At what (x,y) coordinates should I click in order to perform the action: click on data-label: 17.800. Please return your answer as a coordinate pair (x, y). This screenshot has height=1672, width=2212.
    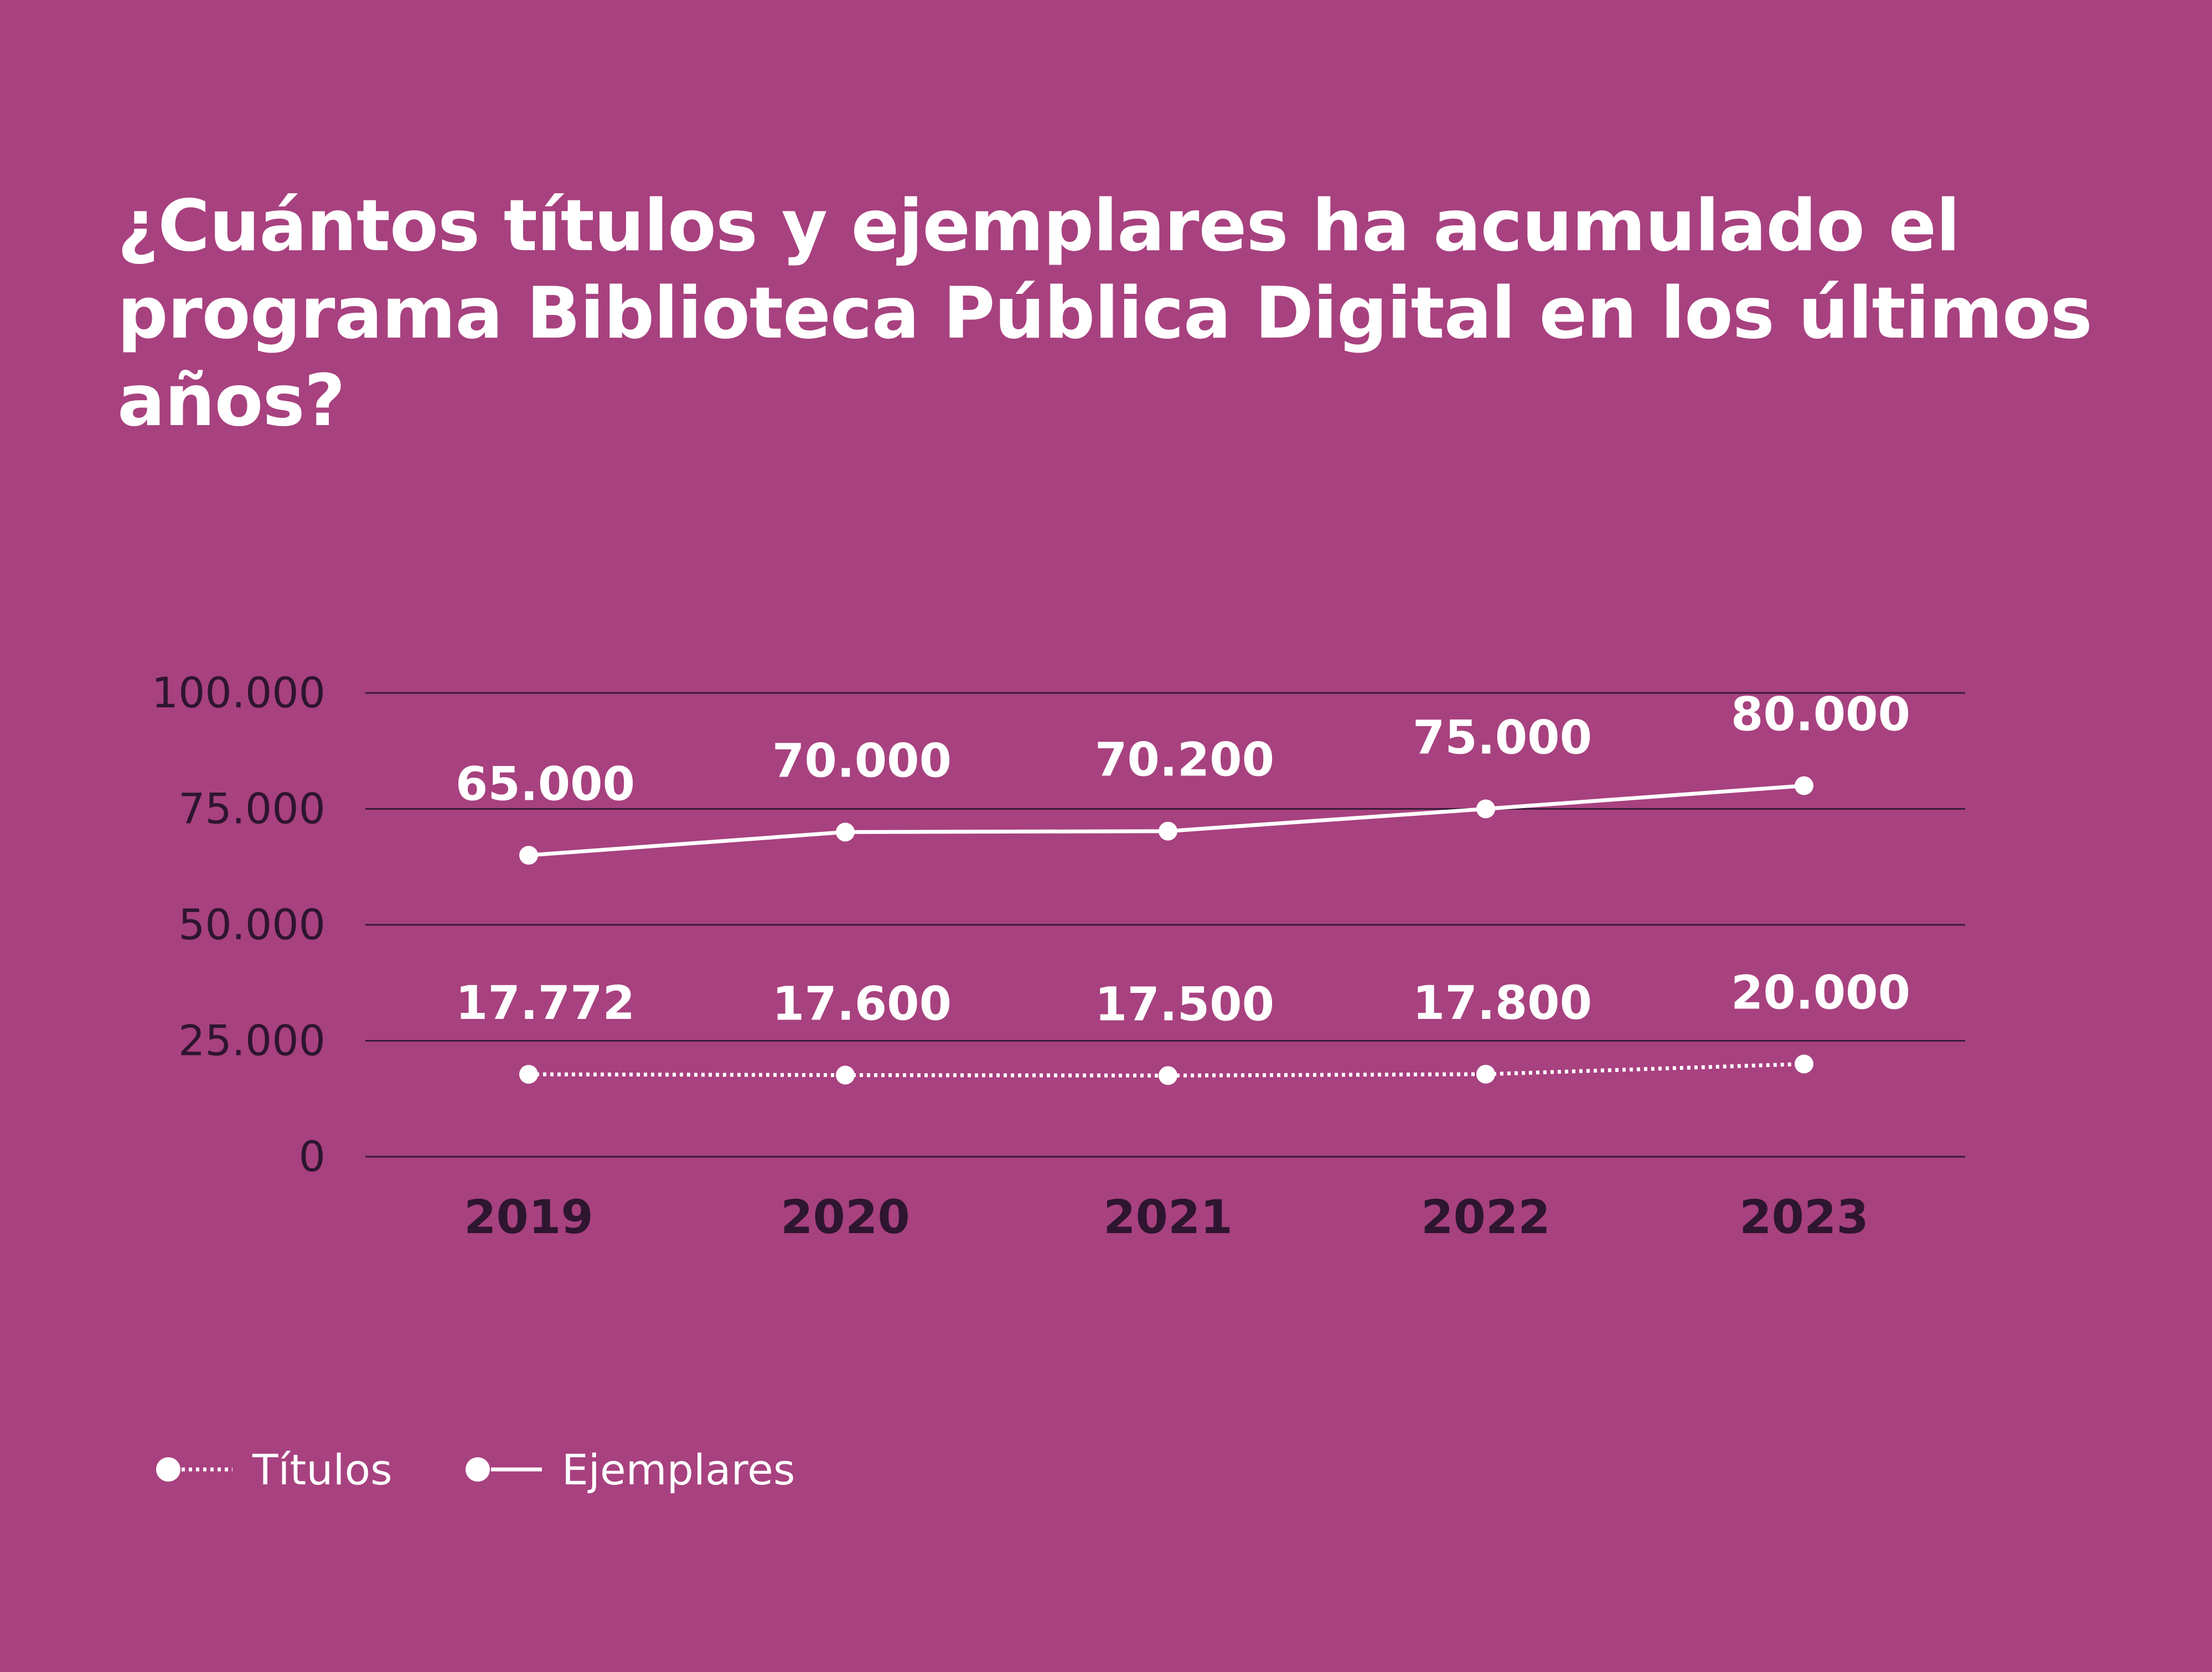
    Looking at the image, I should click on (1502, 1003).